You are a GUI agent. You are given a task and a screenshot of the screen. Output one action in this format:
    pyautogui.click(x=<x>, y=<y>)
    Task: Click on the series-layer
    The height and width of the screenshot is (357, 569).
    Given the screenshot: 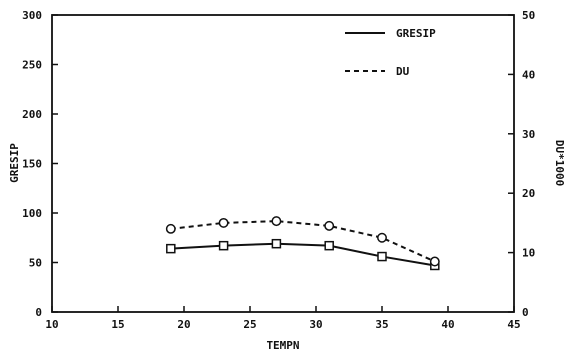 What is the action you would take?
    pyautogui.click(x=302, y=243)
    